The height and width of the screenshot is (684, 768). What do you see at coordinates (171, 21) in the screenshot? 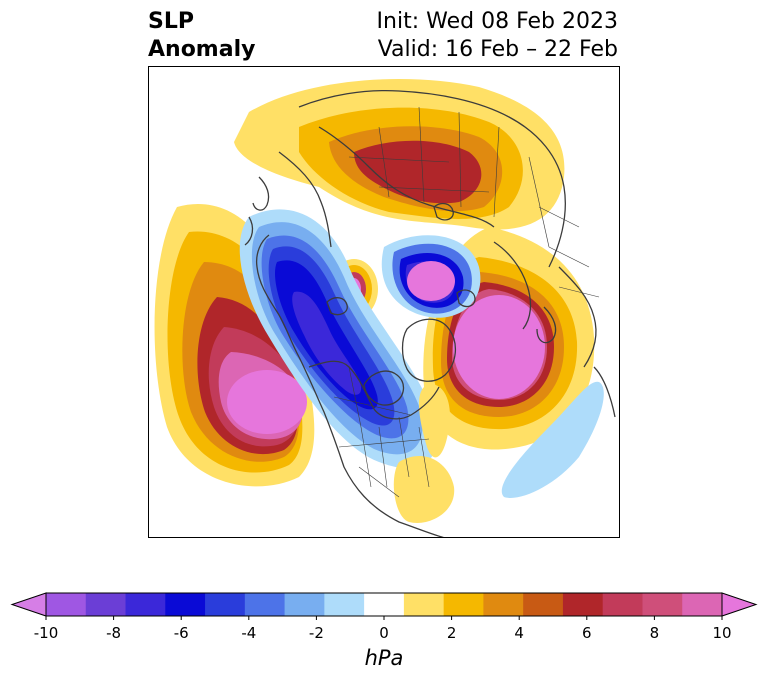
I see `title-variable-line1: SLP` at bounding box center [171, 21].